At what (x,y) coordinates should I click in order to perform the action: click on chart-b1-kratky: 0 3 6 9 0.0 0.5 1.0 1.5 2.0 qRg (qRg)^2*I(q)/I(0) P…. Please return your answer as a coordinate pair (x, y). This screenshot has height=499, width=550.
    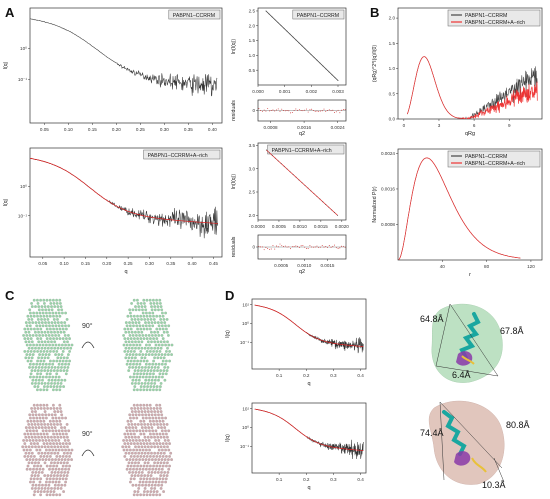
    Looking at the image, I should click on (458, 69).